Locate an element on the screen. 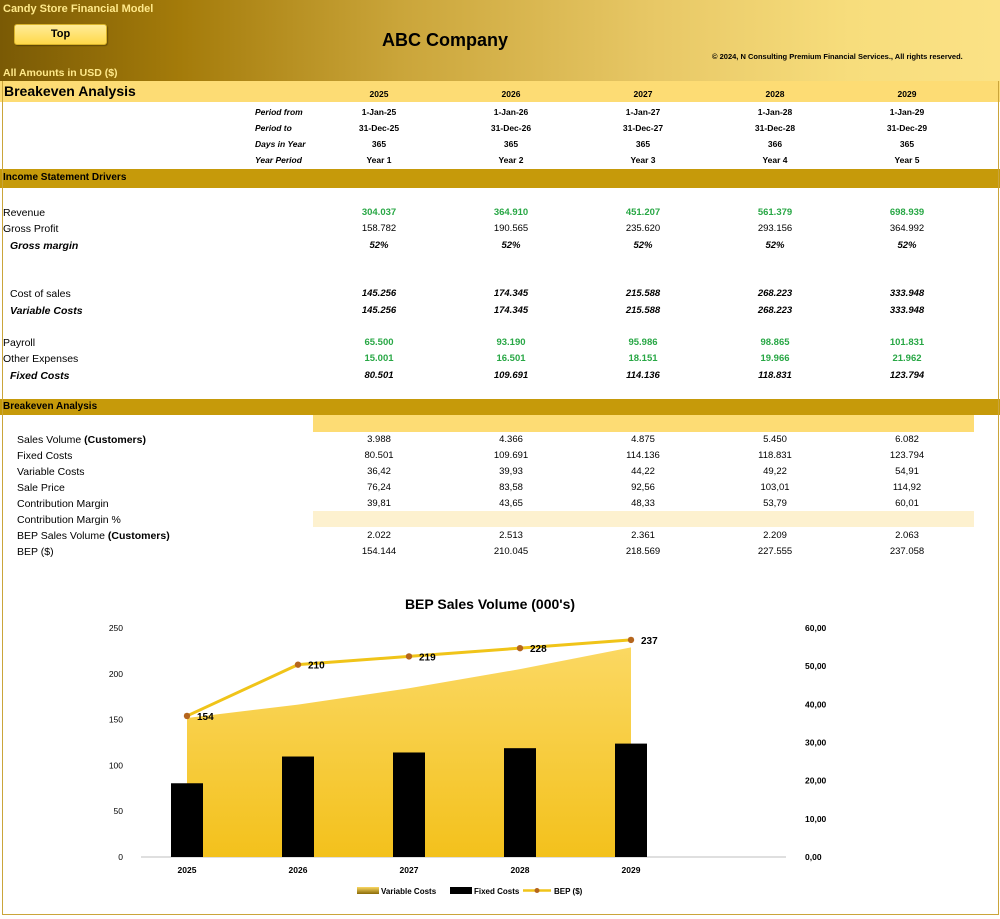  bea-value: 44,22 is located at coordinates (643, 471).